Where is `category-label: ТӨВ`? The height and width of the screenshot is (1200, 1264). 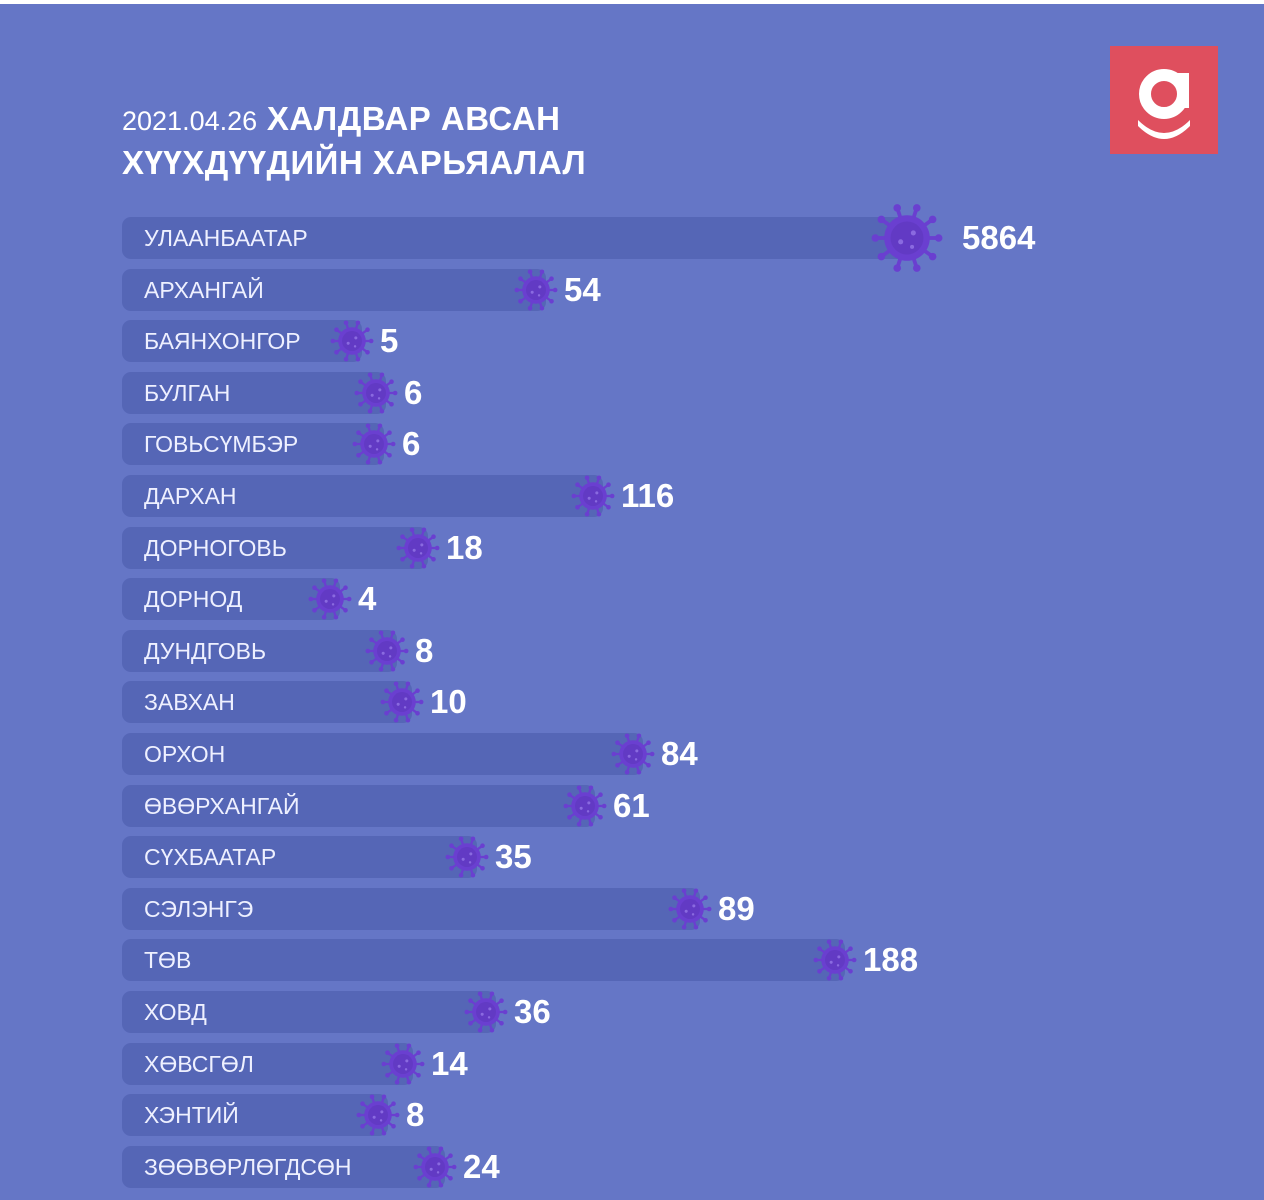 category-label: ТӨВ is located at coordinates (168, 960).